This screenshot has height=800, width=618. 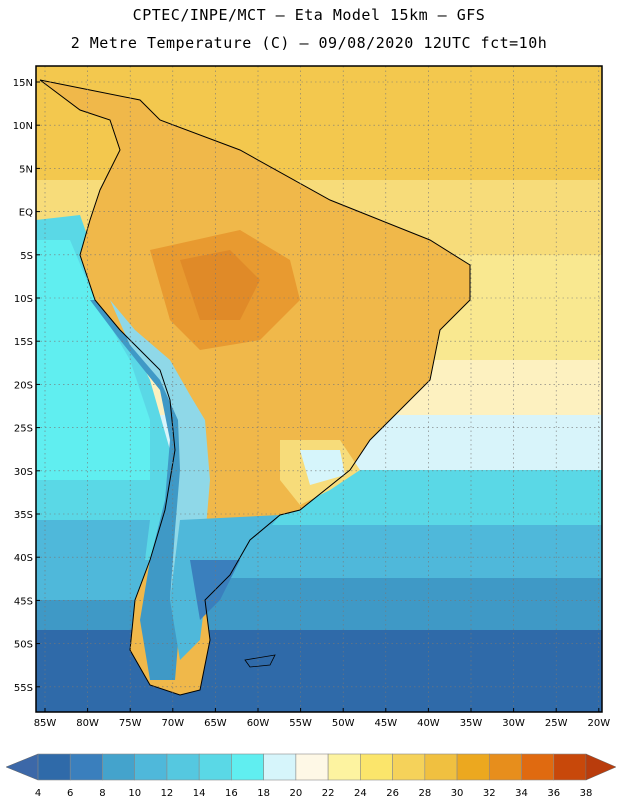 What do you see at coordinates (199, 793) in the screenshot?
I see `colorbar-label: 14` at bounding box center [199, 793].